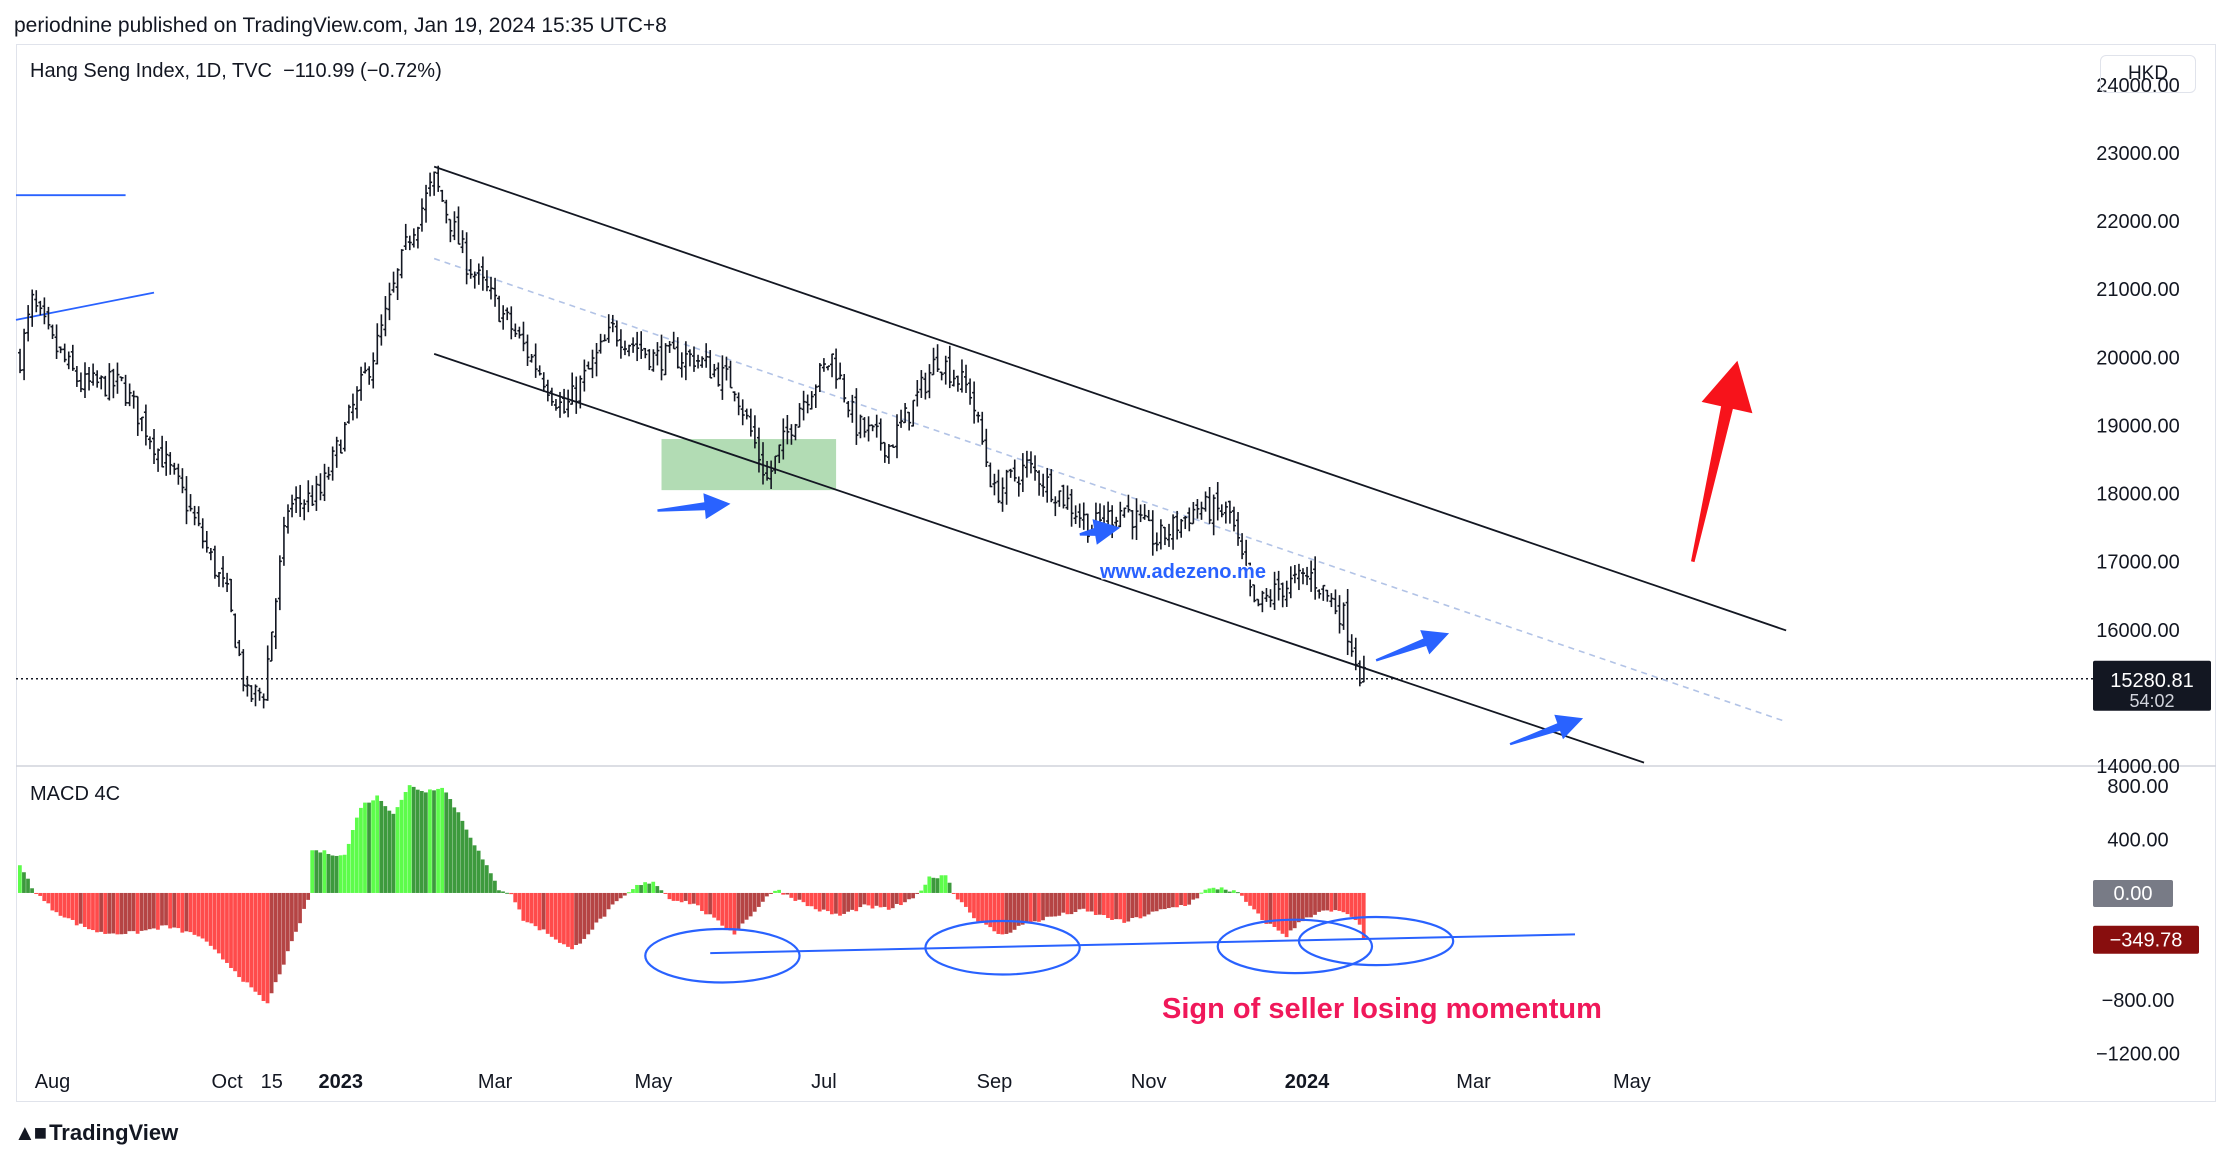 The width and height of the screenshot is (2232, 1161). I want to click on macd-tick-label: −1200.00, so click(2138, 1054).